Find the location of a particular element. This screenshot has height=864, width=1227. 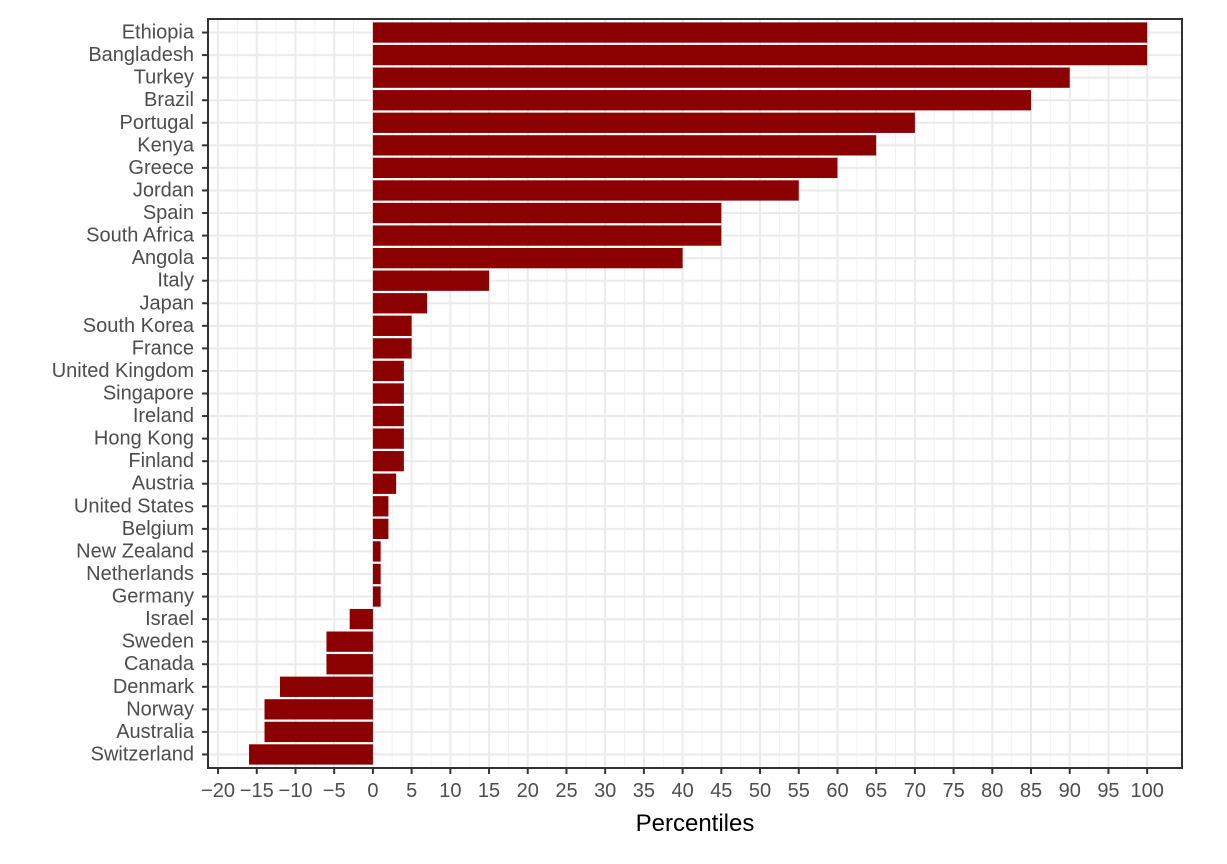

bar-israel is located at coordinates (361, 619).